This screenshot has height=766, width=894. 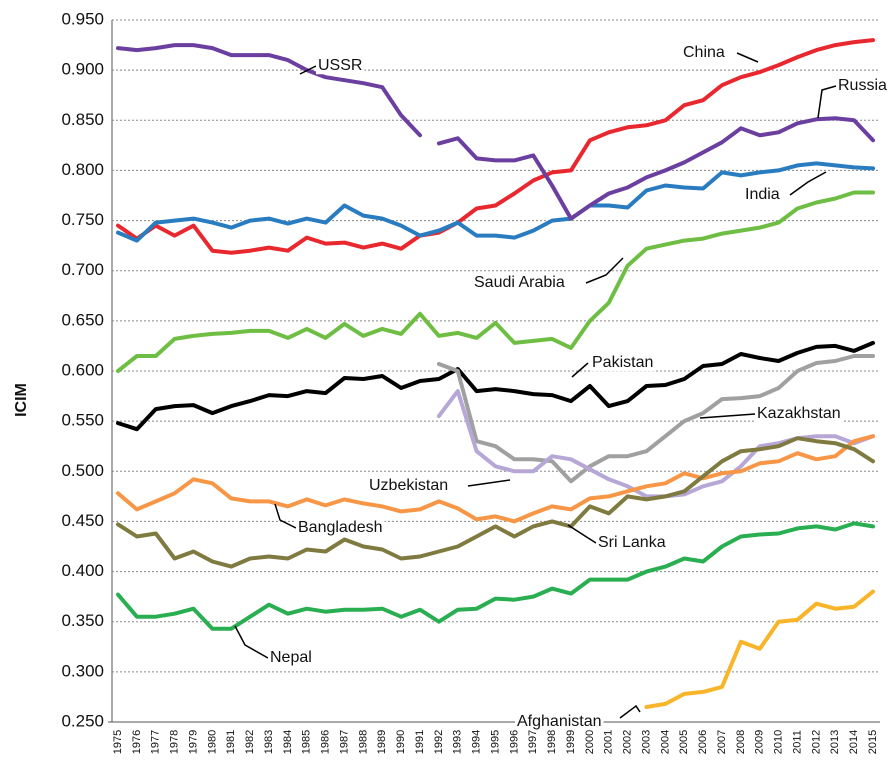 What do you see at coordinates (269, 742) in the screenshot?
I see `x-tick-label: 1983` at bounding box center [269, 742].